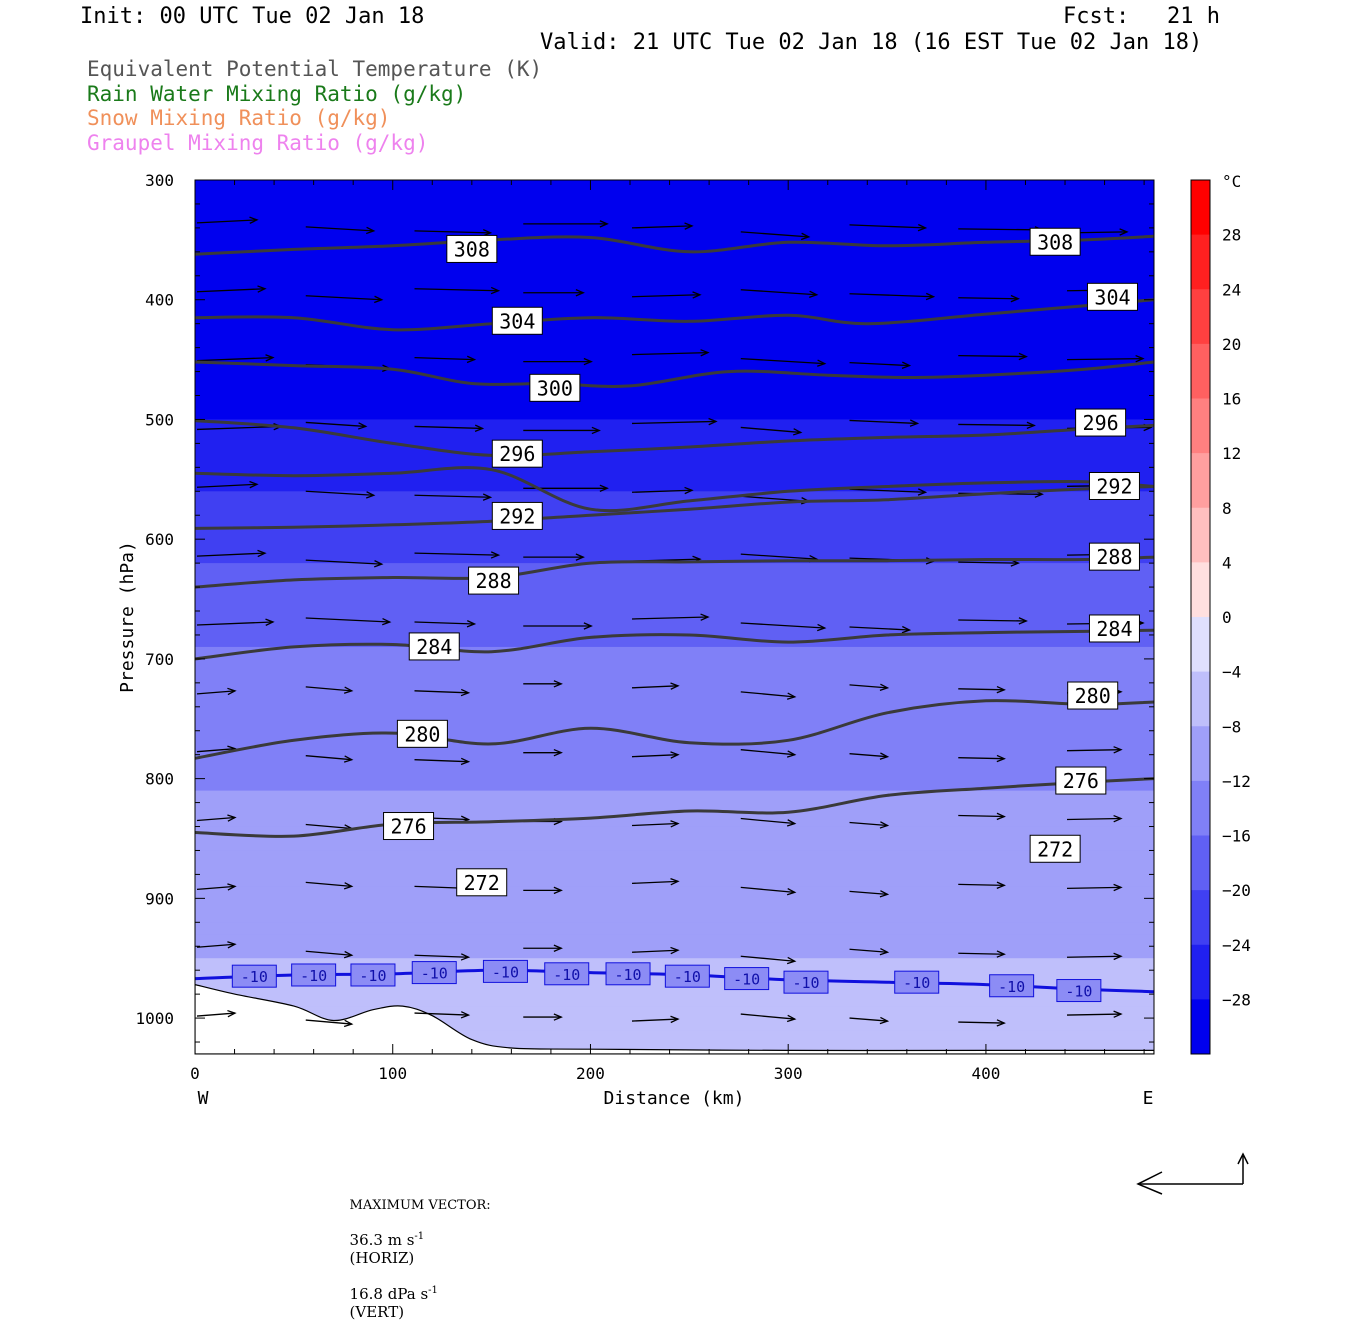  I want to click on colorbar-label--8: −8, so click(1231, 726).